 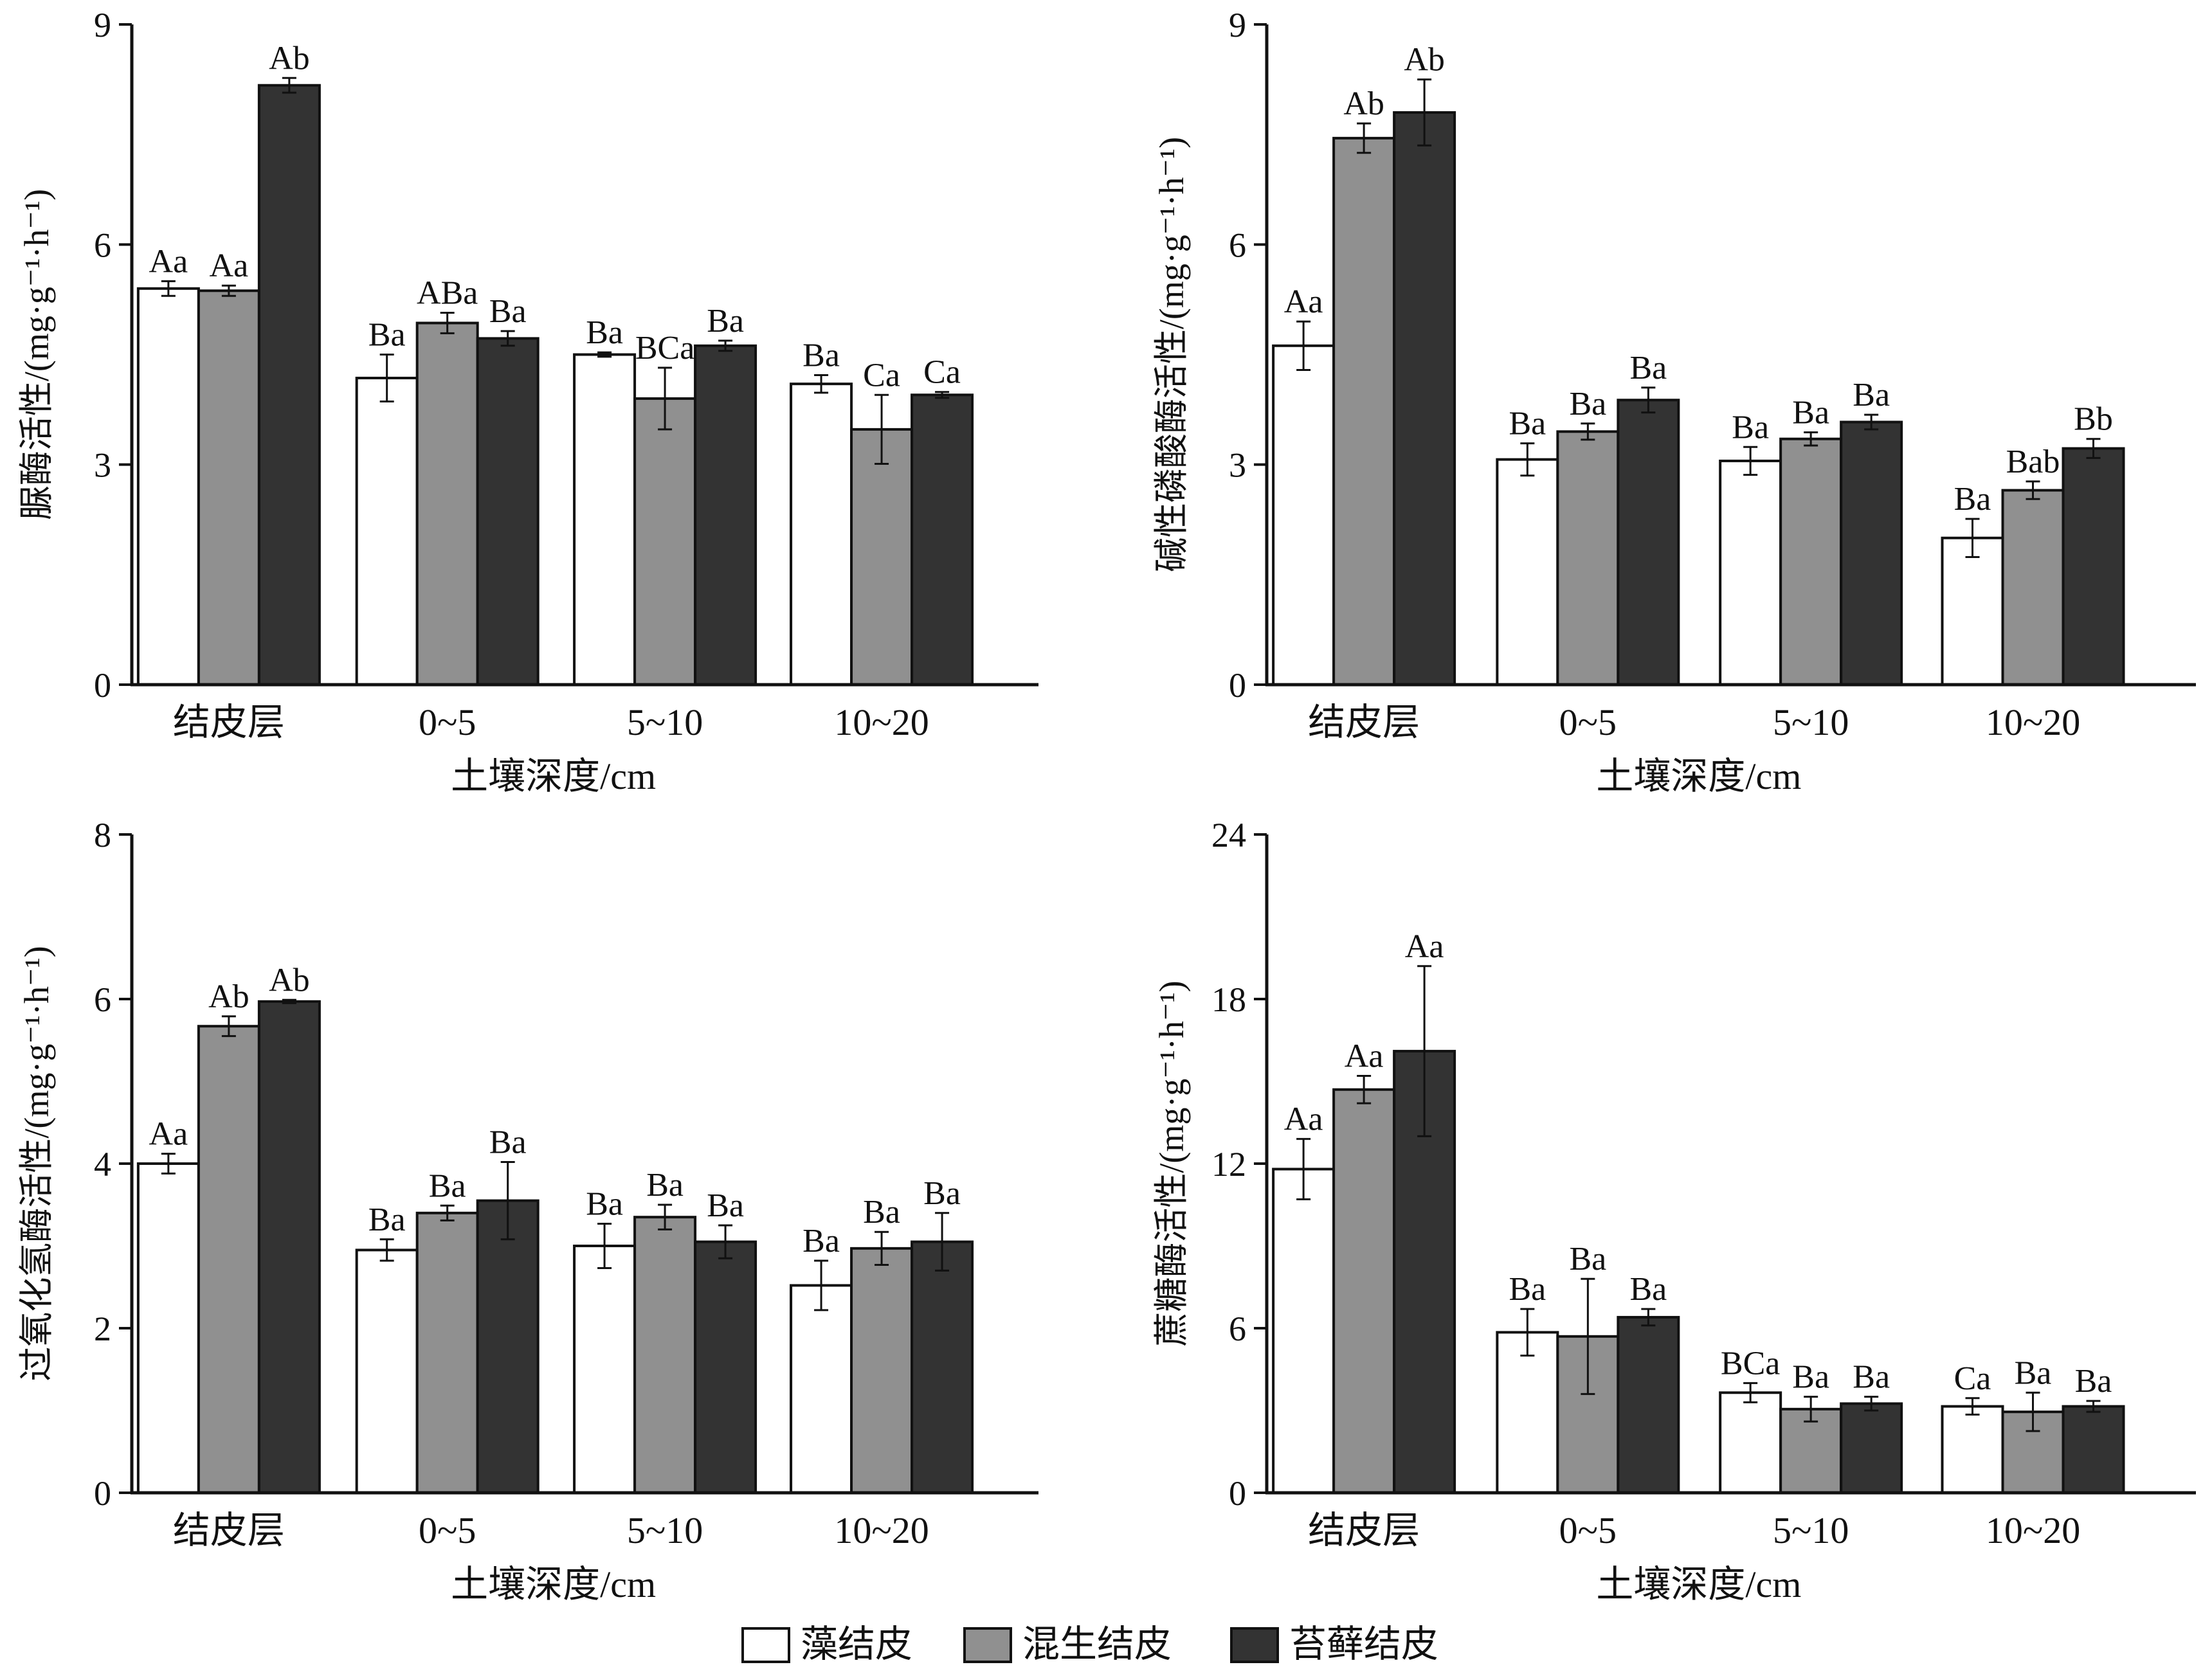 What do you see at coordinates (102, 1164) in the screenshot?
I see `y-tick-label: 4` at bounding box center [102, 1164].